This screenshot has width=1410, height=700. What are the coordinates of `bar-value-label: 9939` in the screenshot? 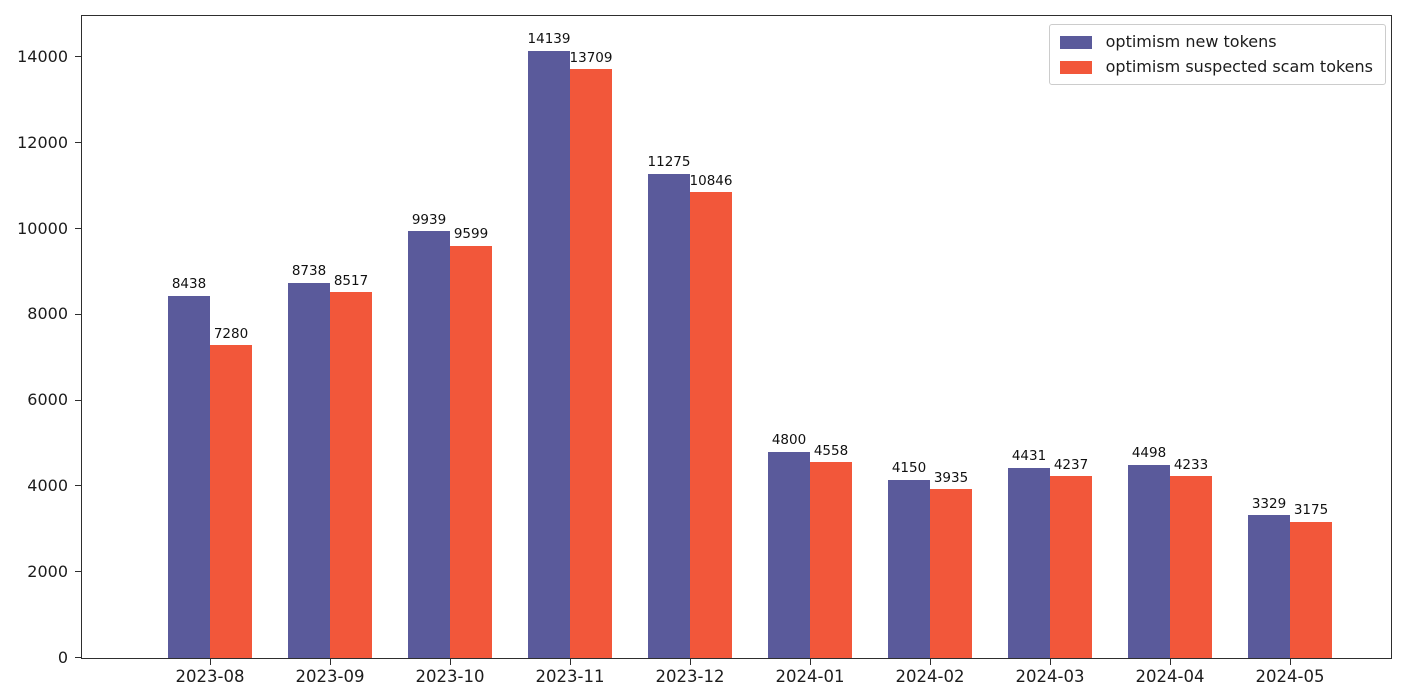 It's located at (429, 219).